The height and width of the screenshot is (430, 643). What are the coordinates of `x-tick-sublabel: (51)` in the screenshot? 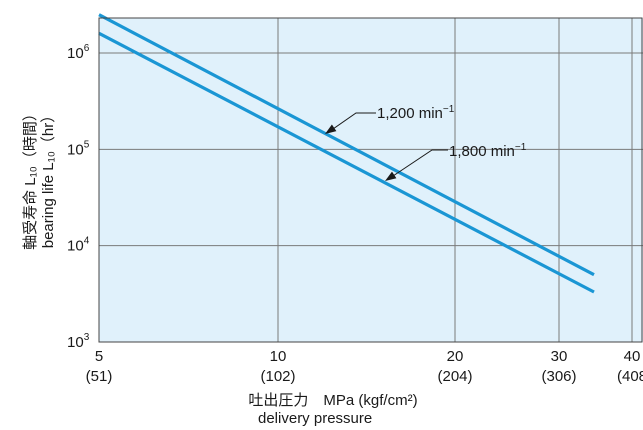 It's located at (99, 376).